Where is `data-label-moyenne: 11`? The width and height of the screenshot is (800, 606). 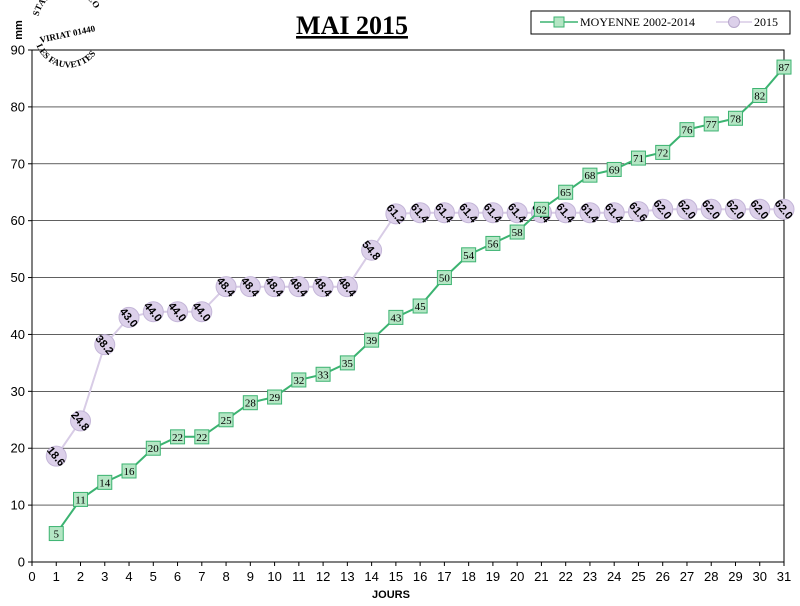
data-label-moyenne: 11 is located at coordinates (80, 500).